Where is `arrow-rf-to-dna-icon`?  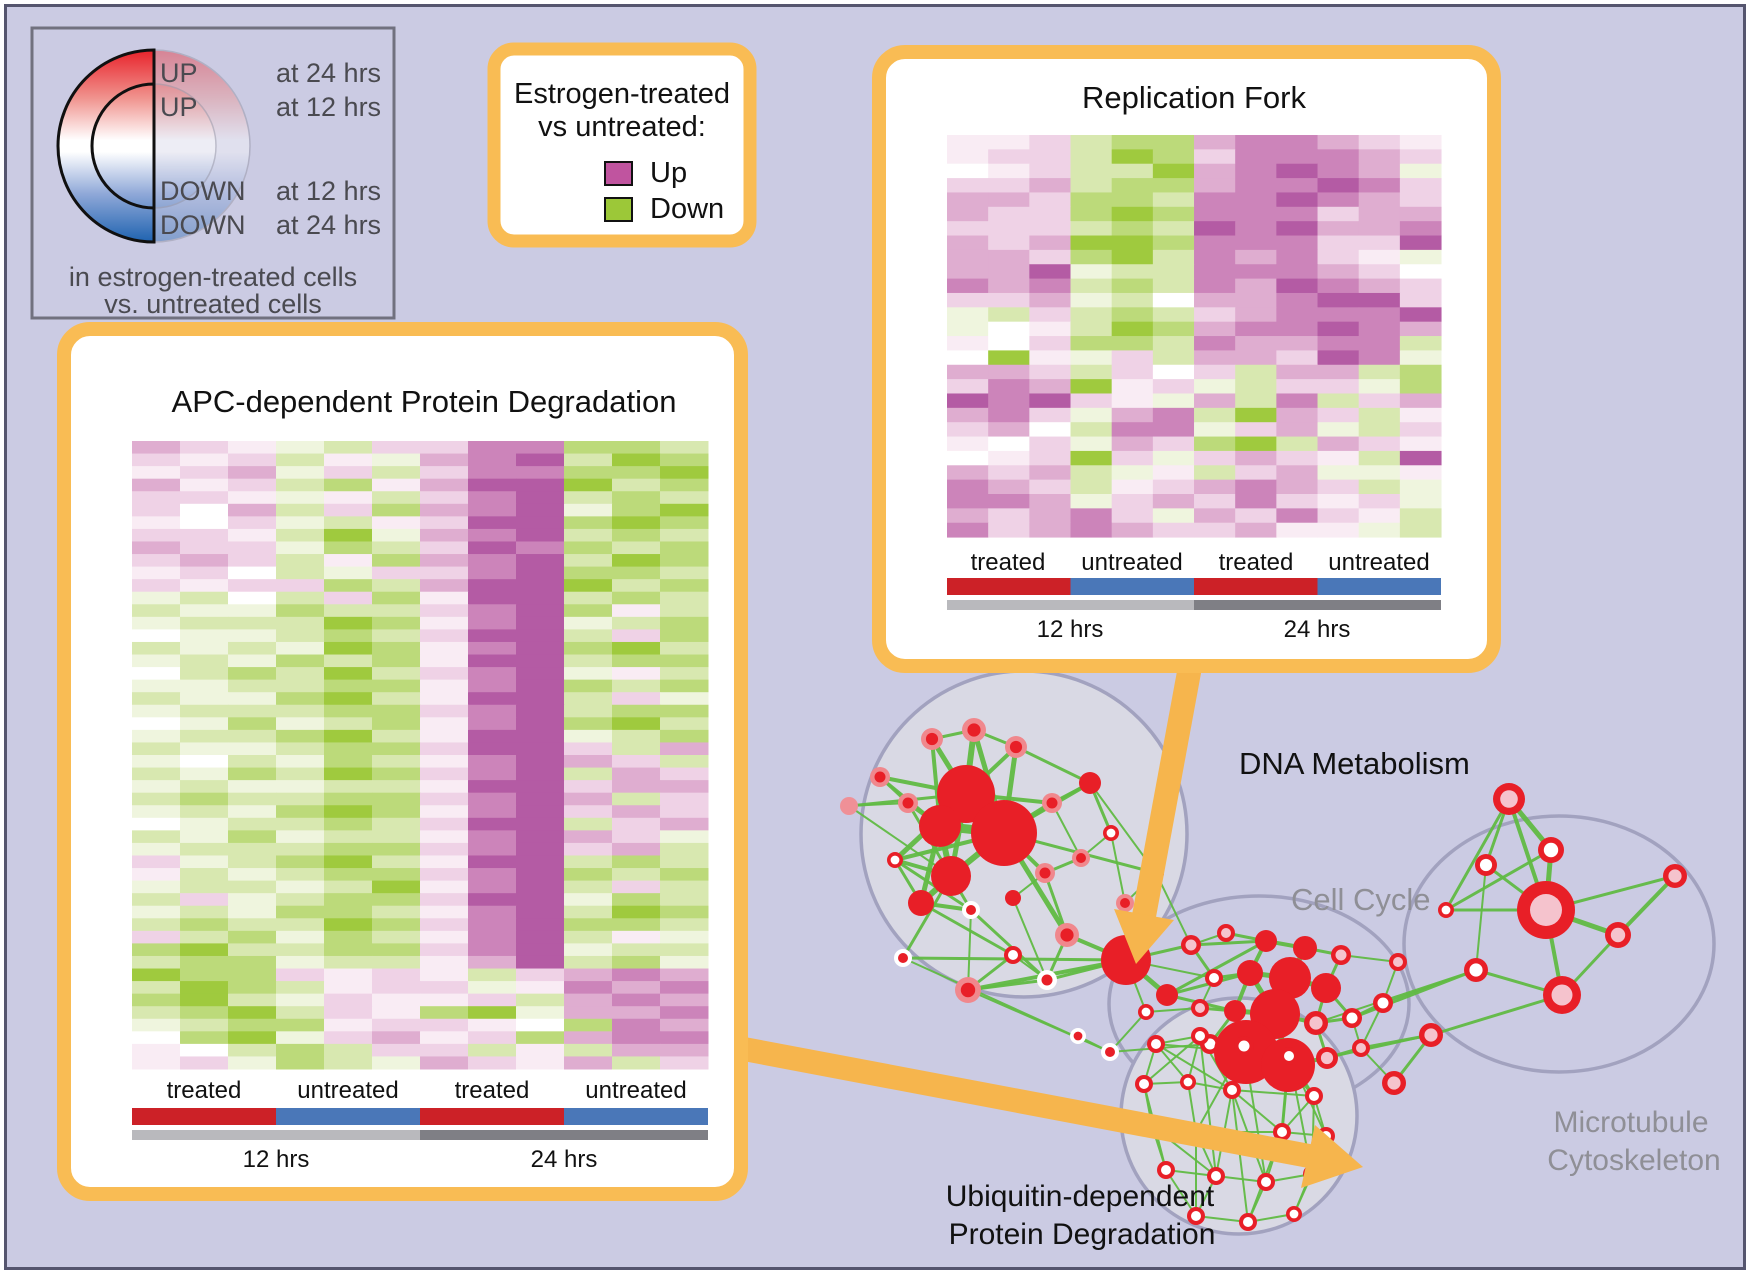 arrow-rf-to-dna-icon is located at coordinates (1159, 808).